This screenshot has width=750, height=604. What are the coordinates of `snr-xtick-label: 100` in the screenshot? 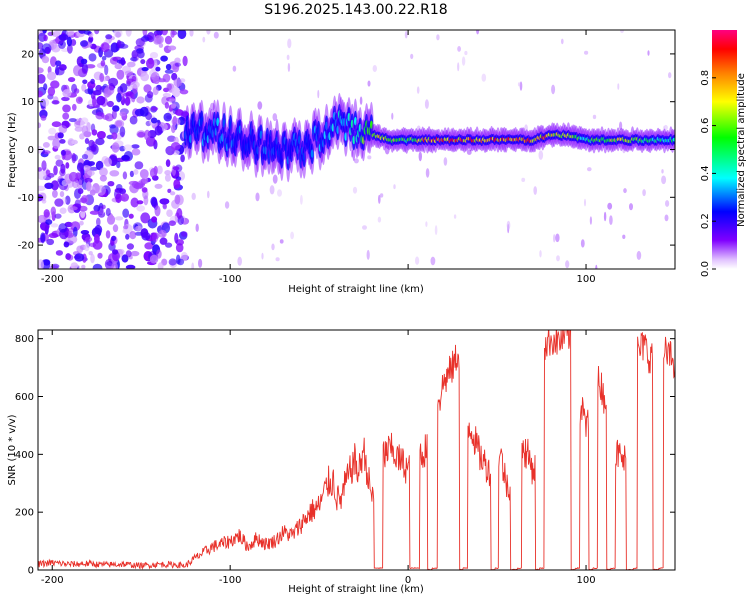 It's located at (585, 580).